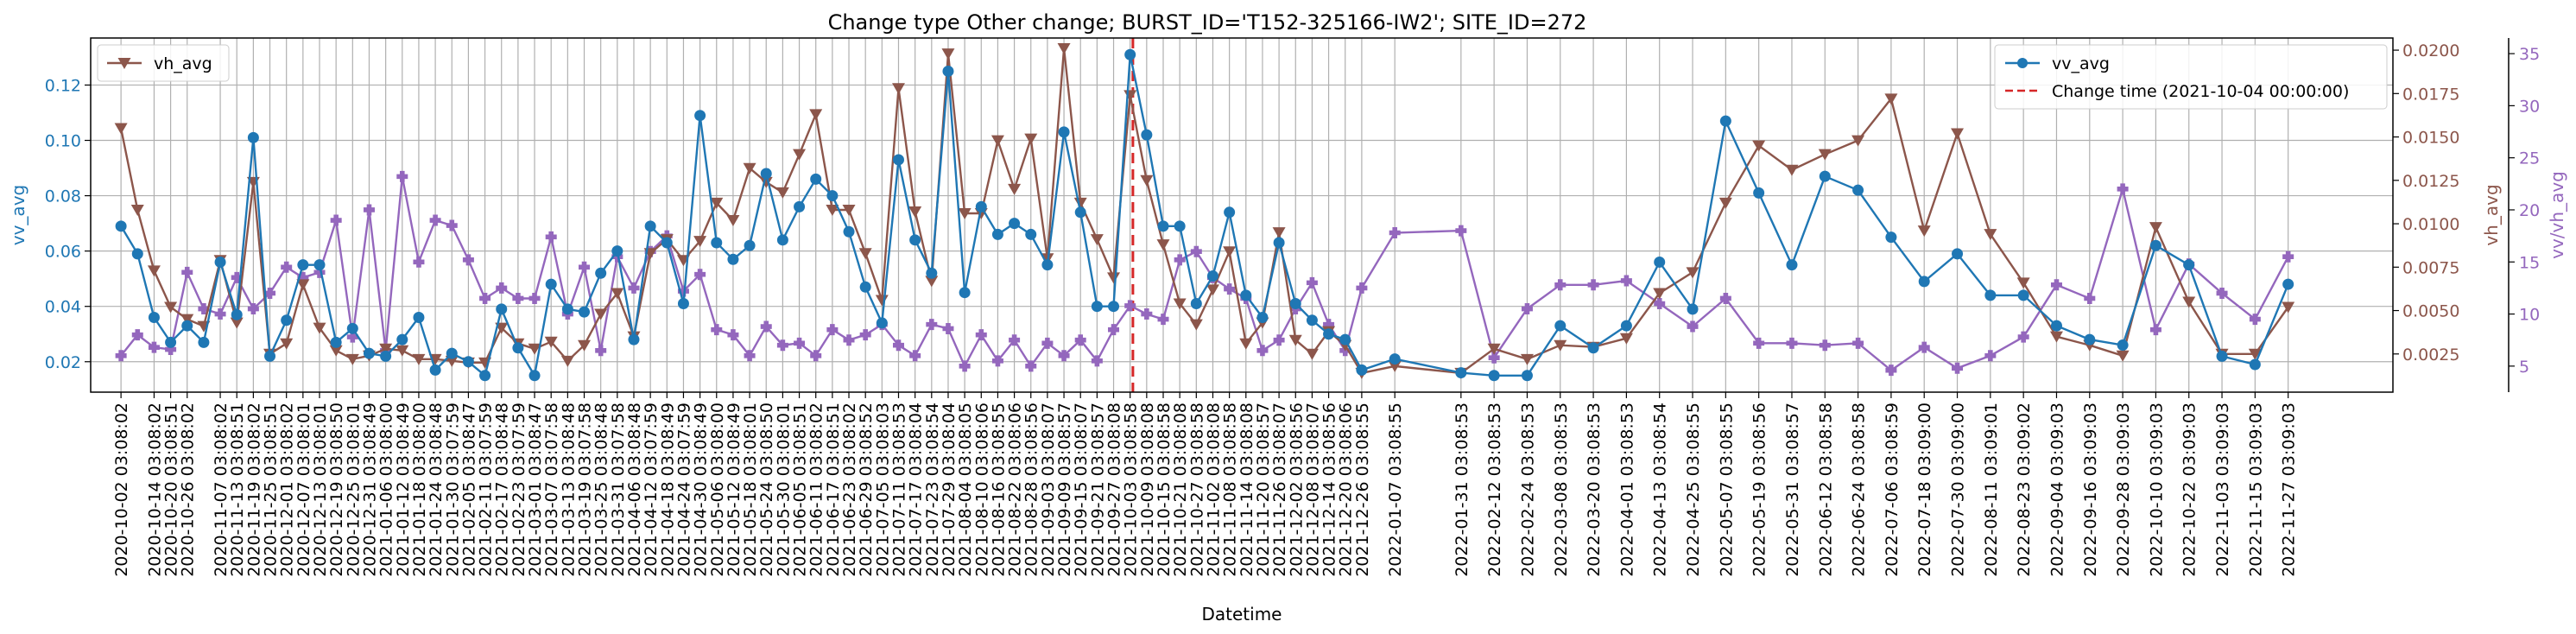 This screenshot has height=634, width=2576. I want to click on x-tick-label: 2022-05-19 03:08:56, so click(1759, 490).